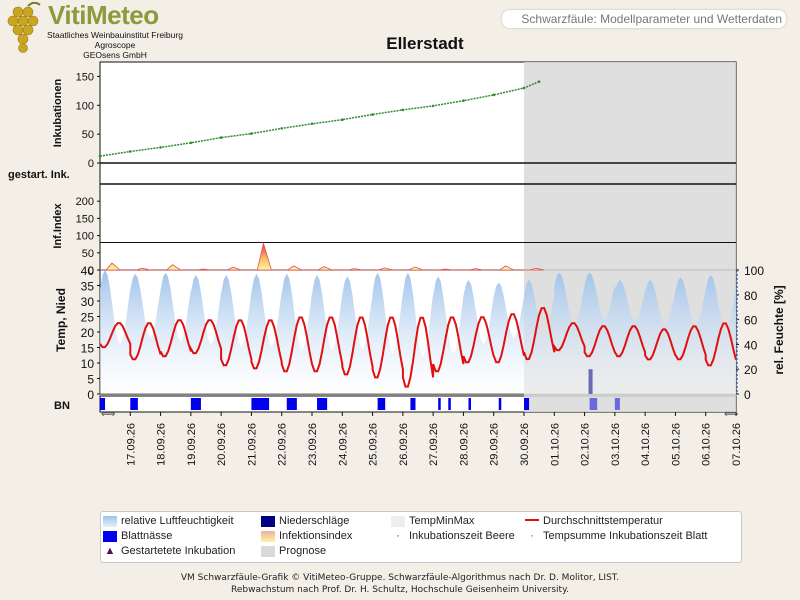 The height and width of the screenshot is (600, 800). I want to click on legend-item-precipitation: Niederschläge, so click(305, 521).